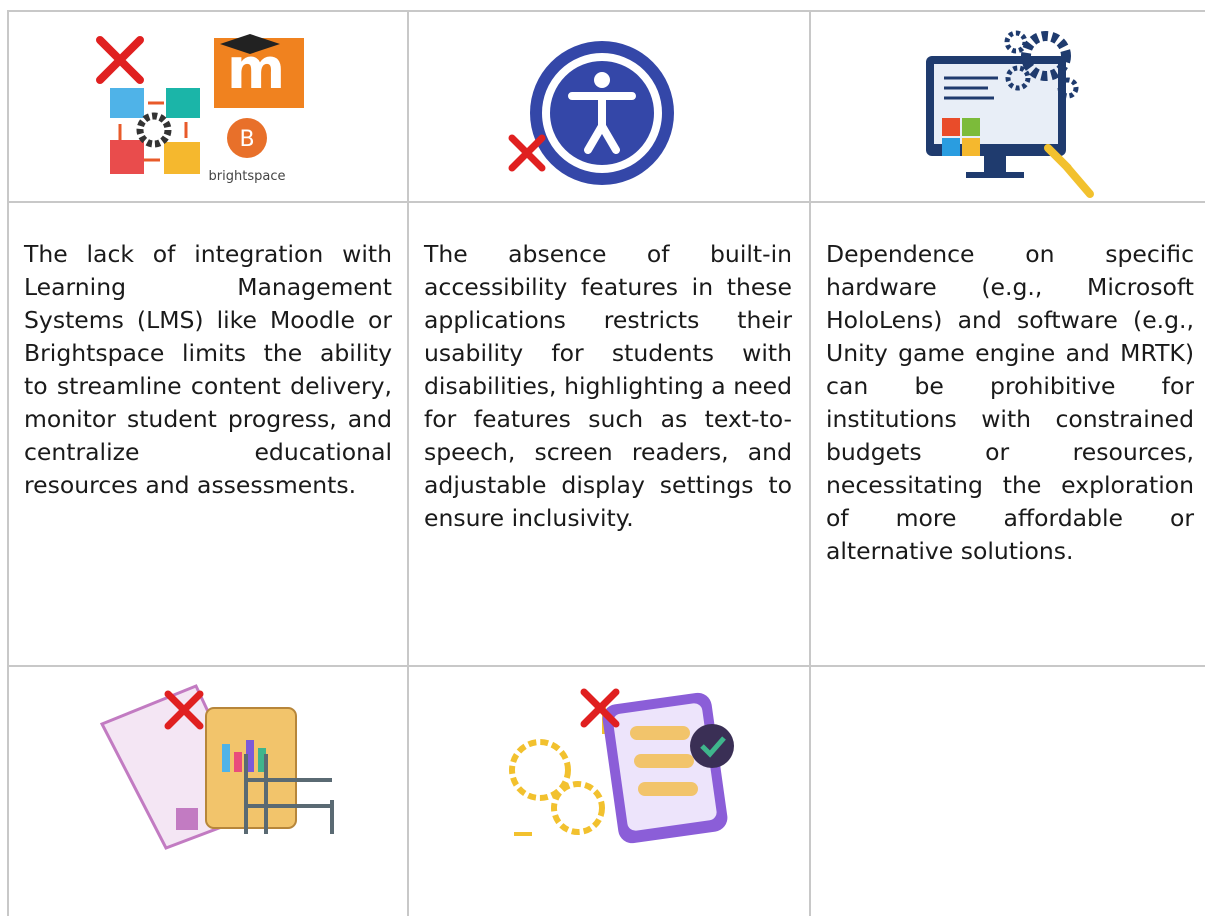 This screenshot has height=916, width=1205. I want to click on lms-icon: m B brightspace, so click(200, 109).